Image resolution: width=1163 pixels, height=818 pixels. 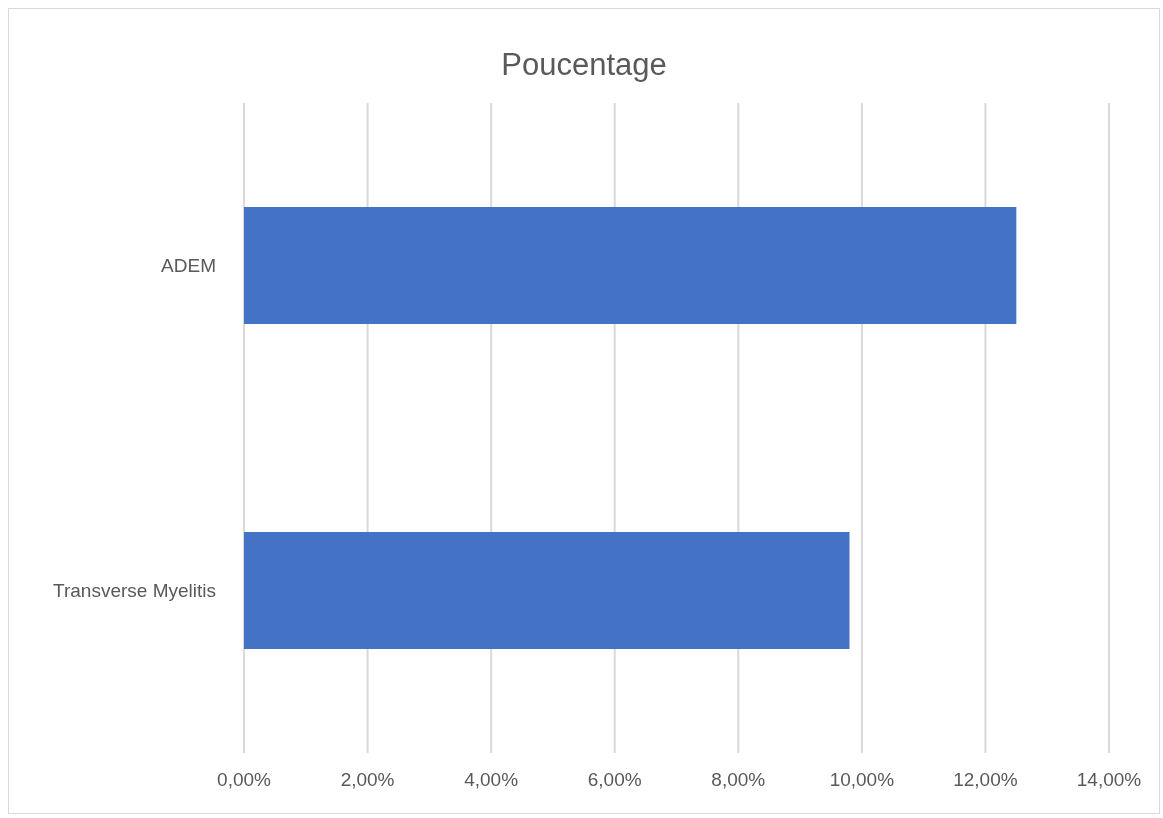 I want to click on x-tick-label: 12,00%, so click(x=985, y=780).